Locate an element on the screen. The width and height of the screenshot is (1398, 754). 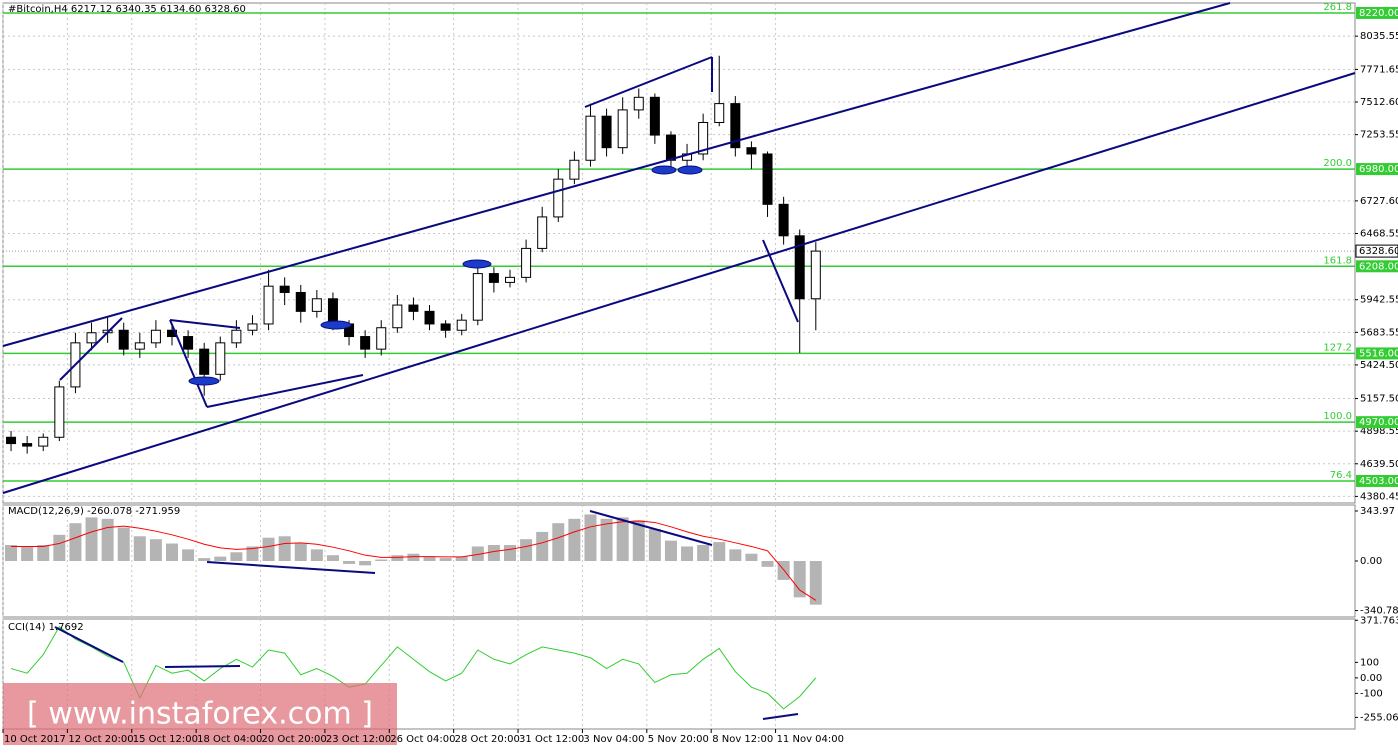
level-ratio: 261.8 is located at coordinates (1337, 7).